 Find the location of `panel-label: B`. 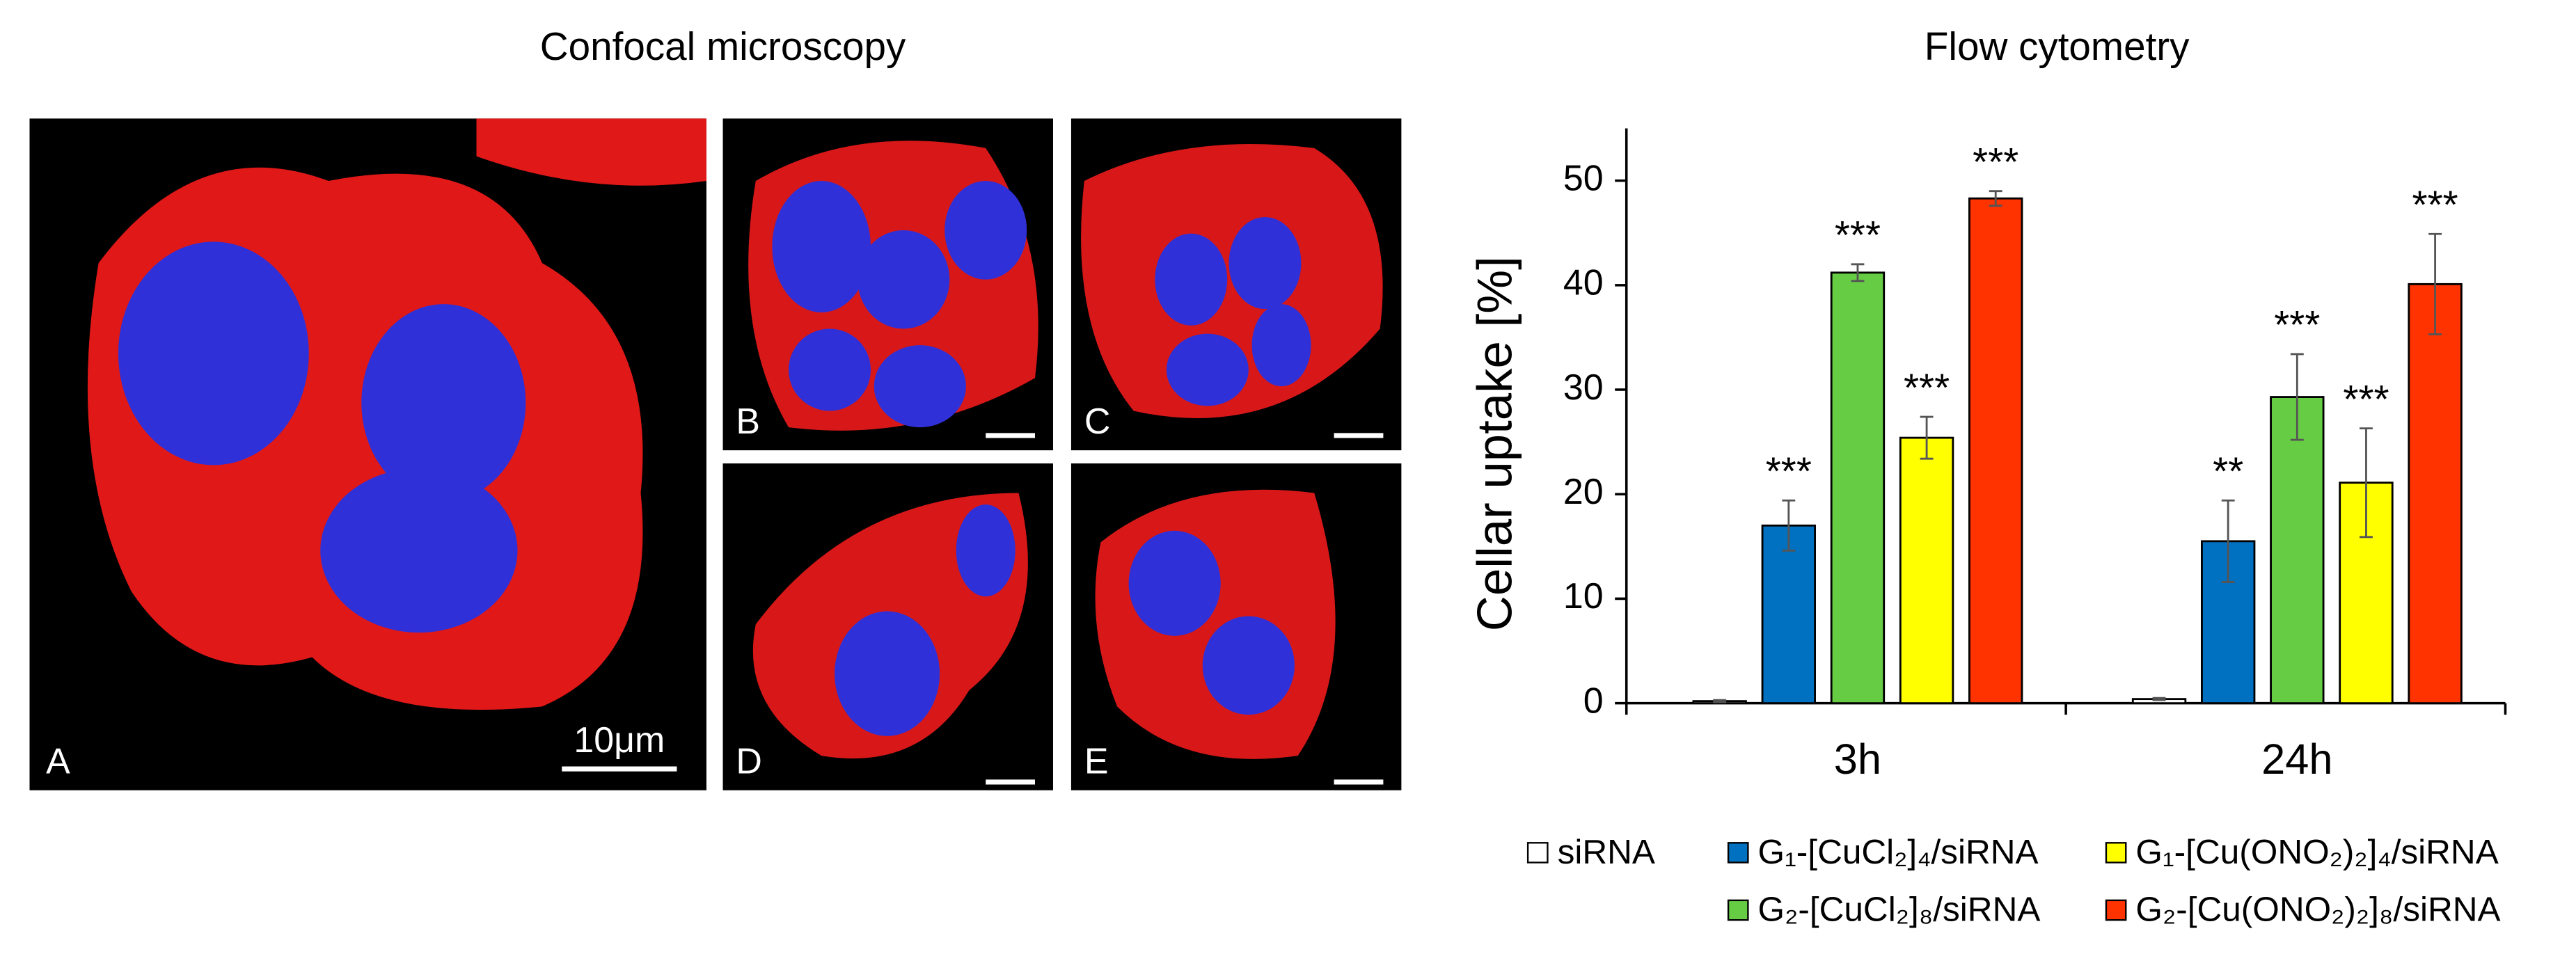

panel-label: B is located at coordinates (748, 421).